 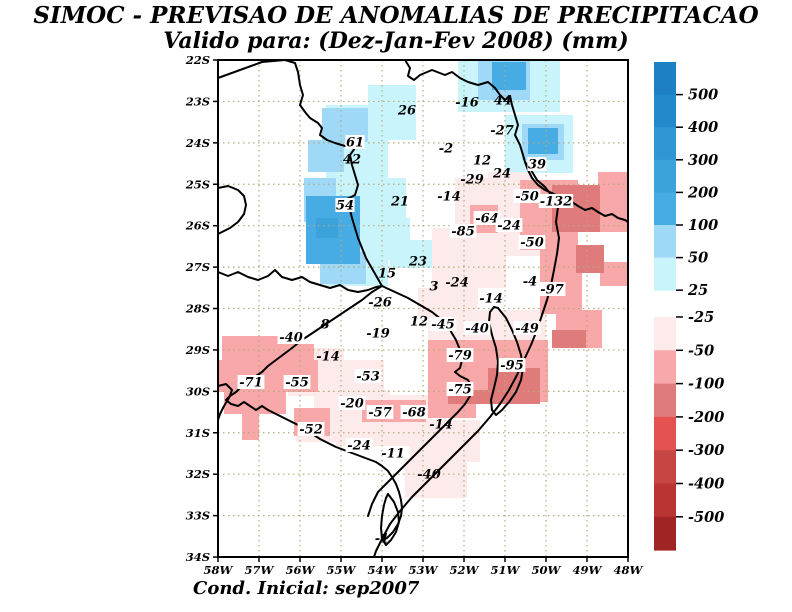 I want to click on station-value-label: -53, so click(x=368, y=377).